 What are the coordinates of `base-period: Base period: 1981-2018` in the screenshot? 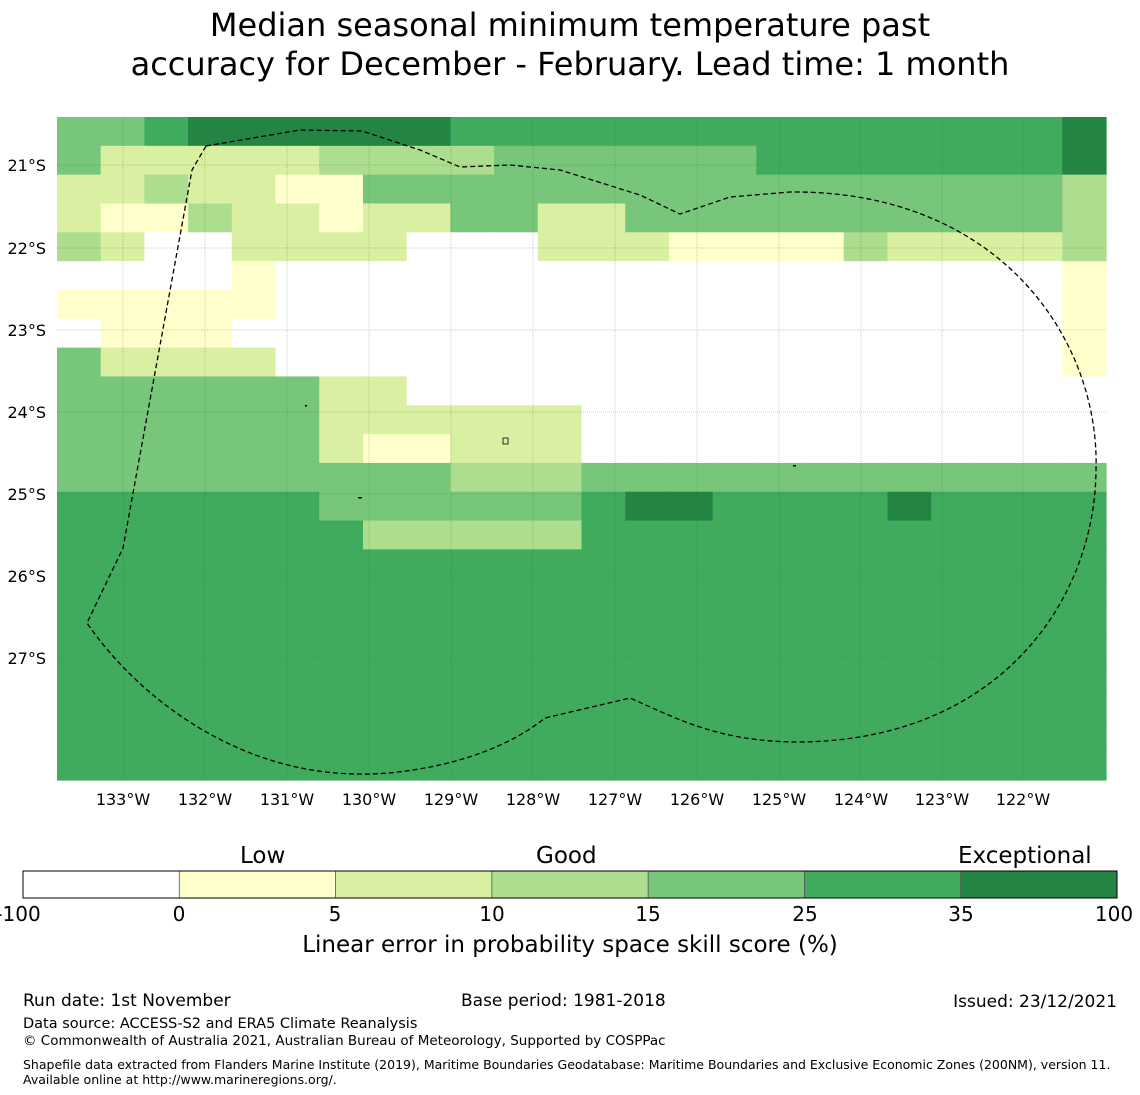 It's located at (563, 1001).